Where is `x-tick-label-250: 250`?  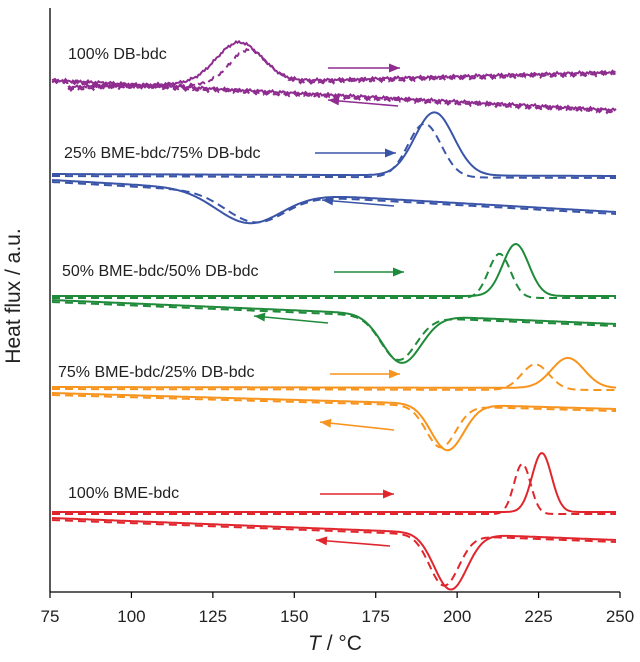
x-tick-label-250: 250 is located at coordinates (620, 616).